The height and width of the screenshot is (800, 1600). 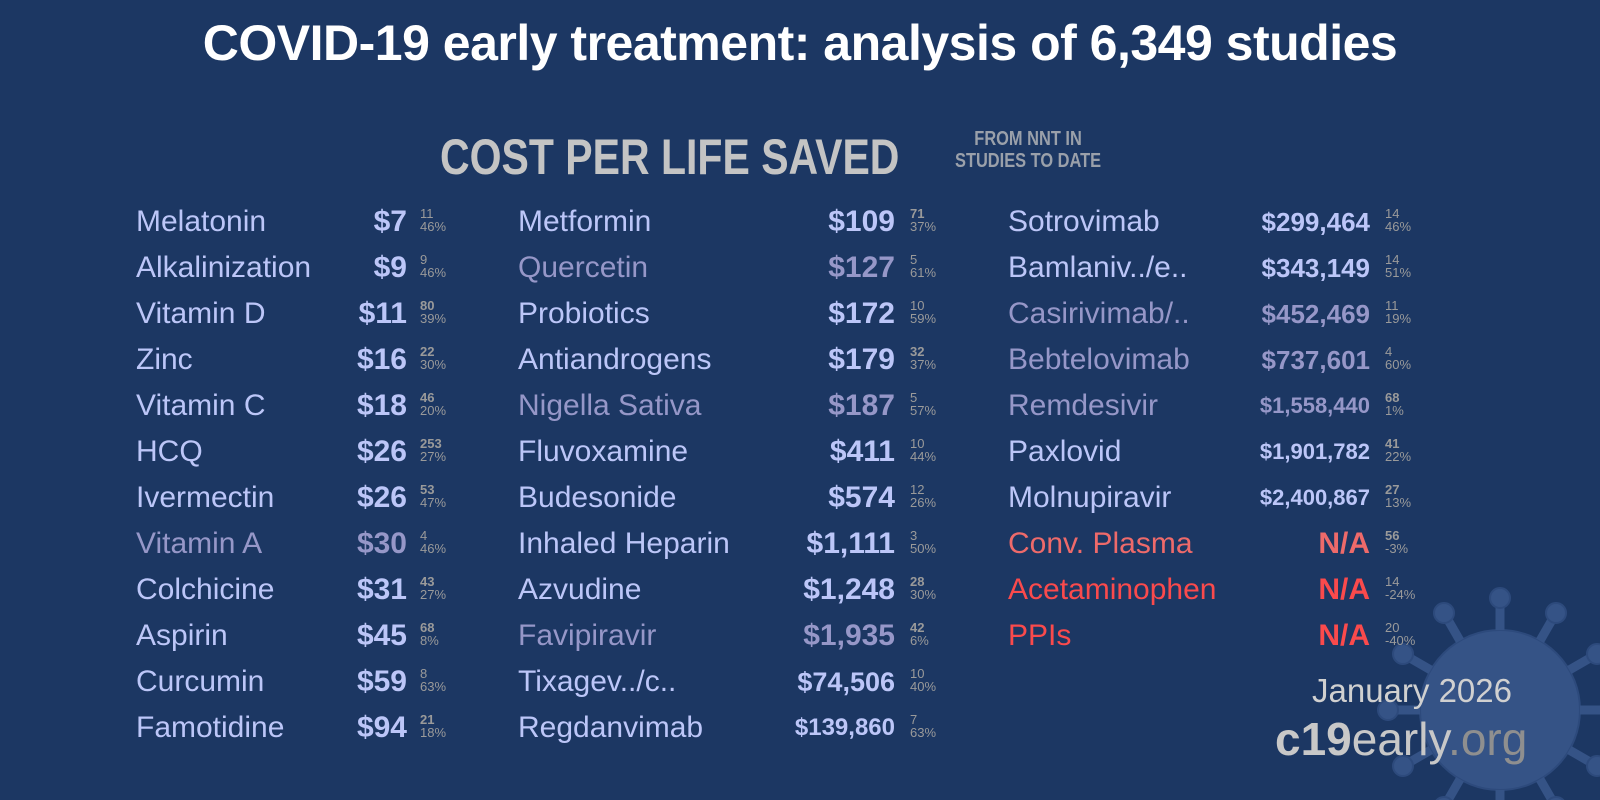 I want to click on table-row: Sotrovimab $299,464 14 46%, so click(x=1226, y=222).